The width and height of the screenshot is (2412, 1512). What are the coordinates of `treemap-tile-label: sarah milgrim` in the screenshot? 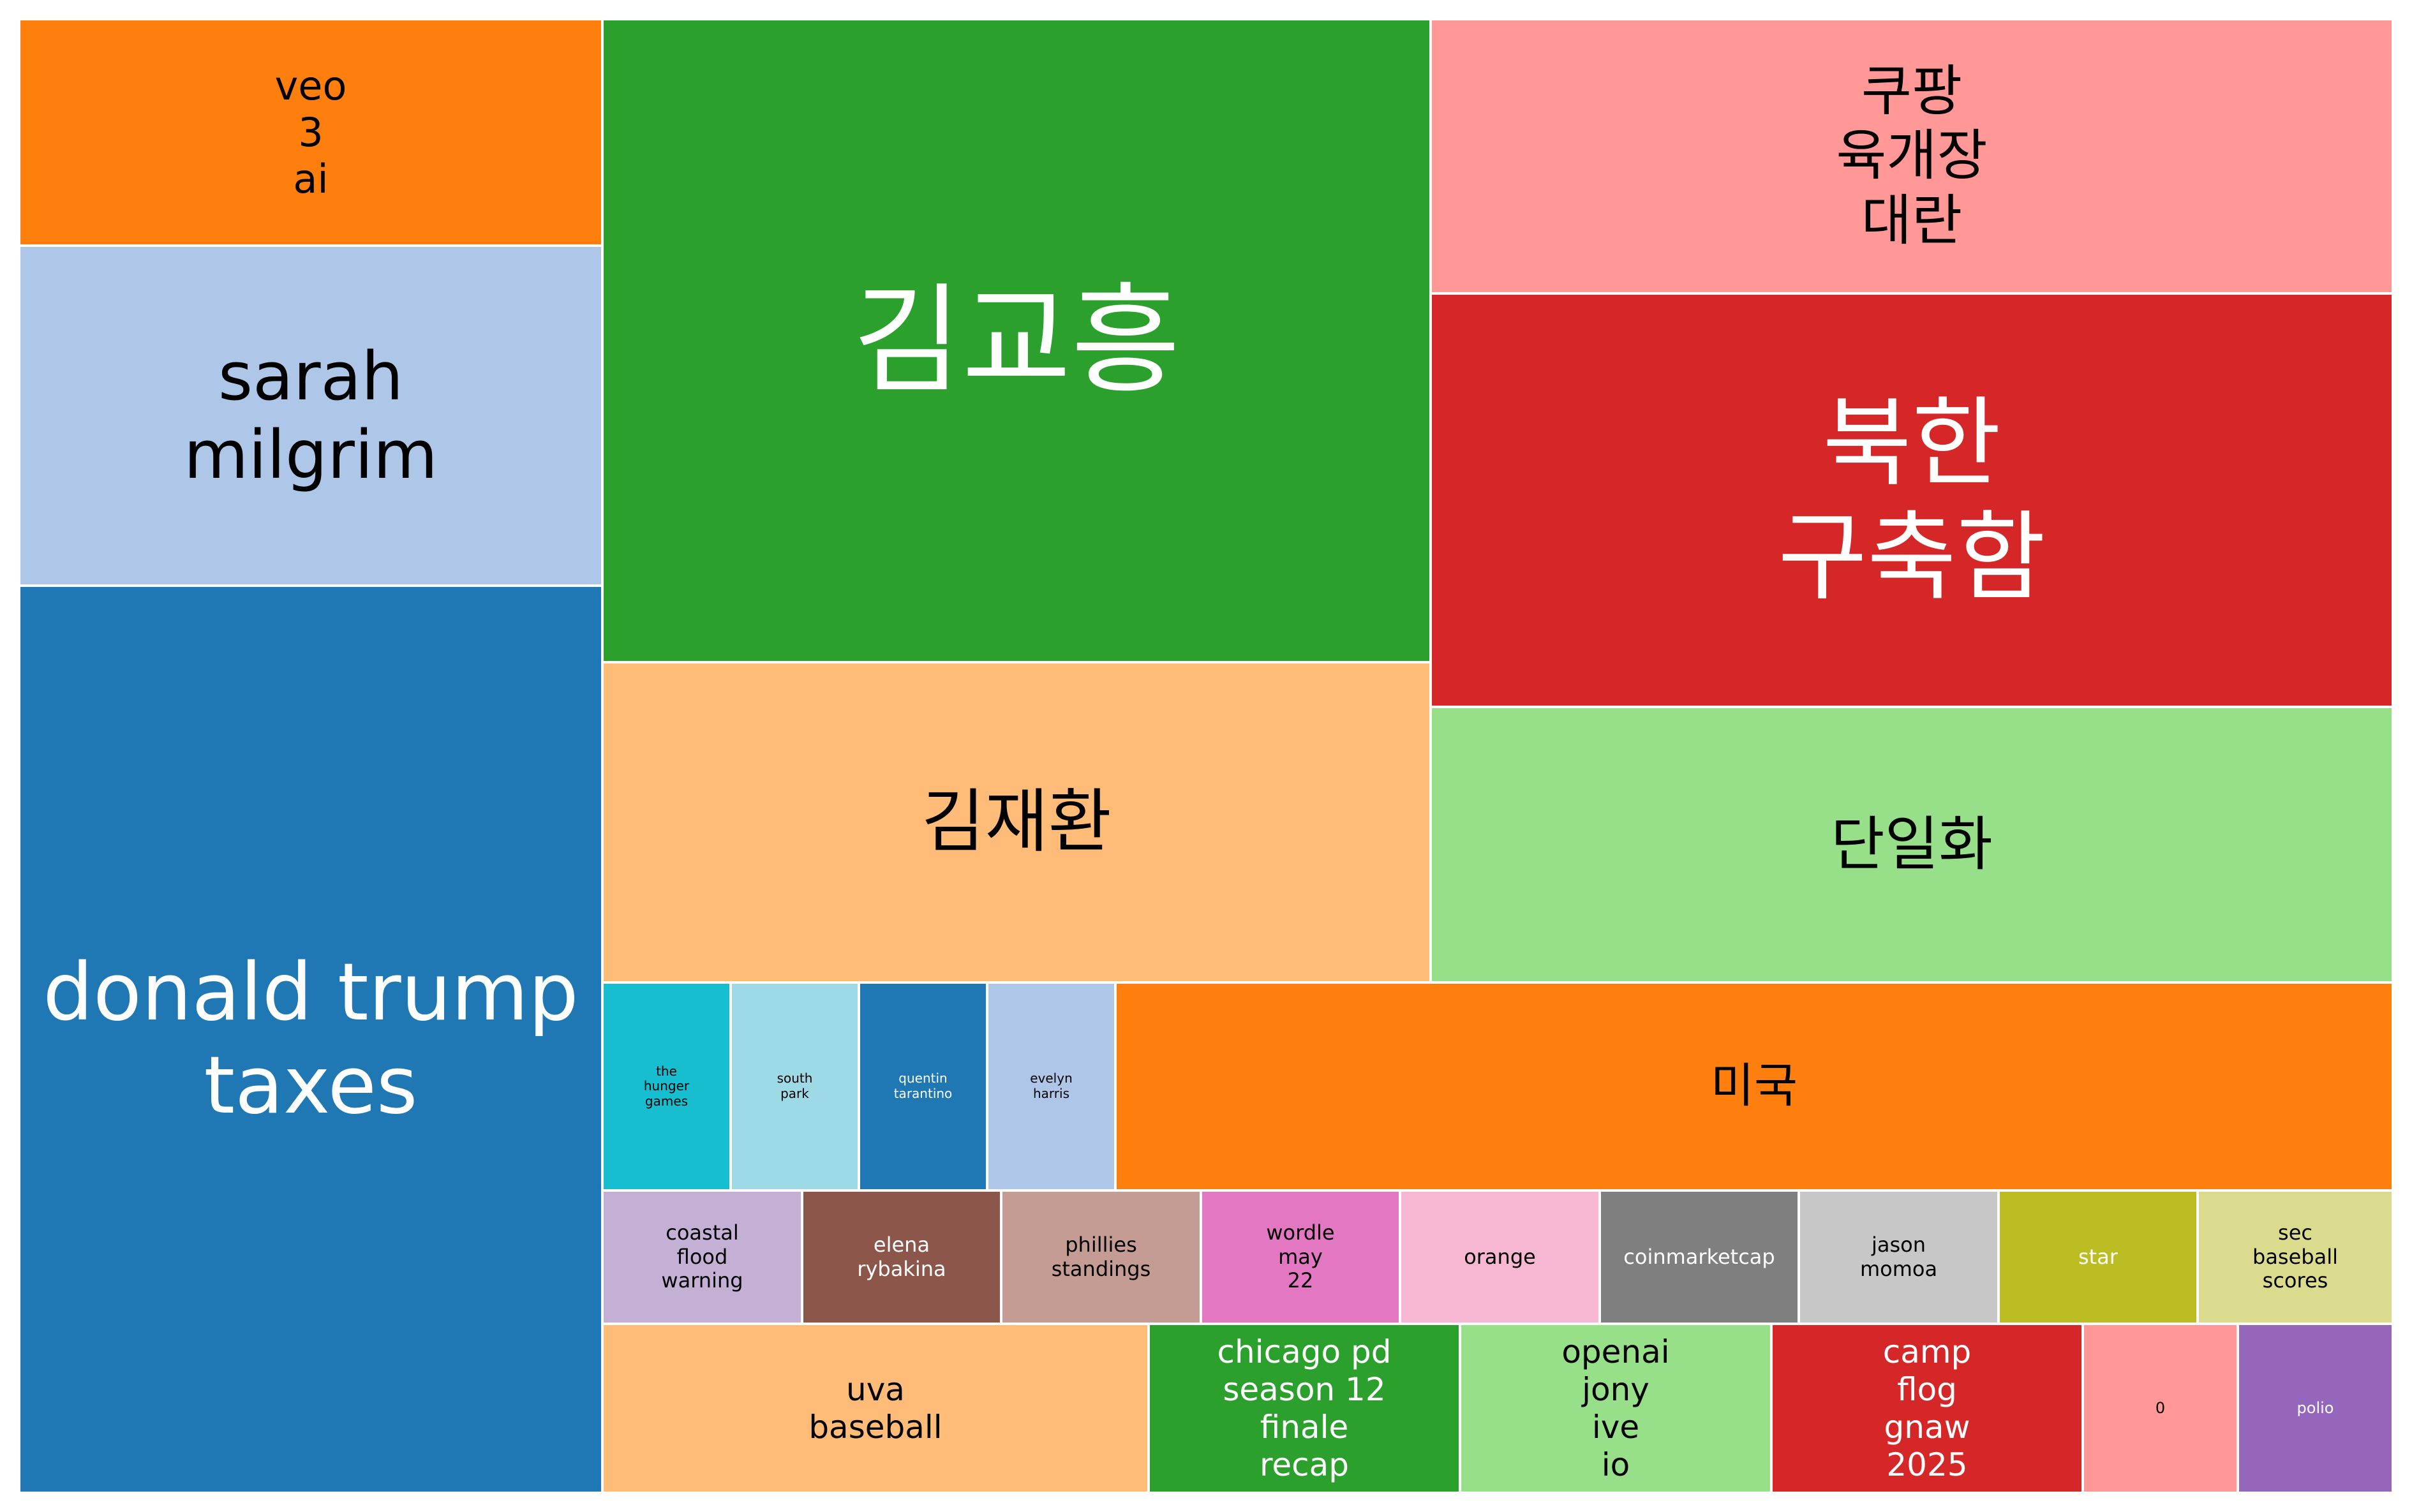 It's located at (310, 415).